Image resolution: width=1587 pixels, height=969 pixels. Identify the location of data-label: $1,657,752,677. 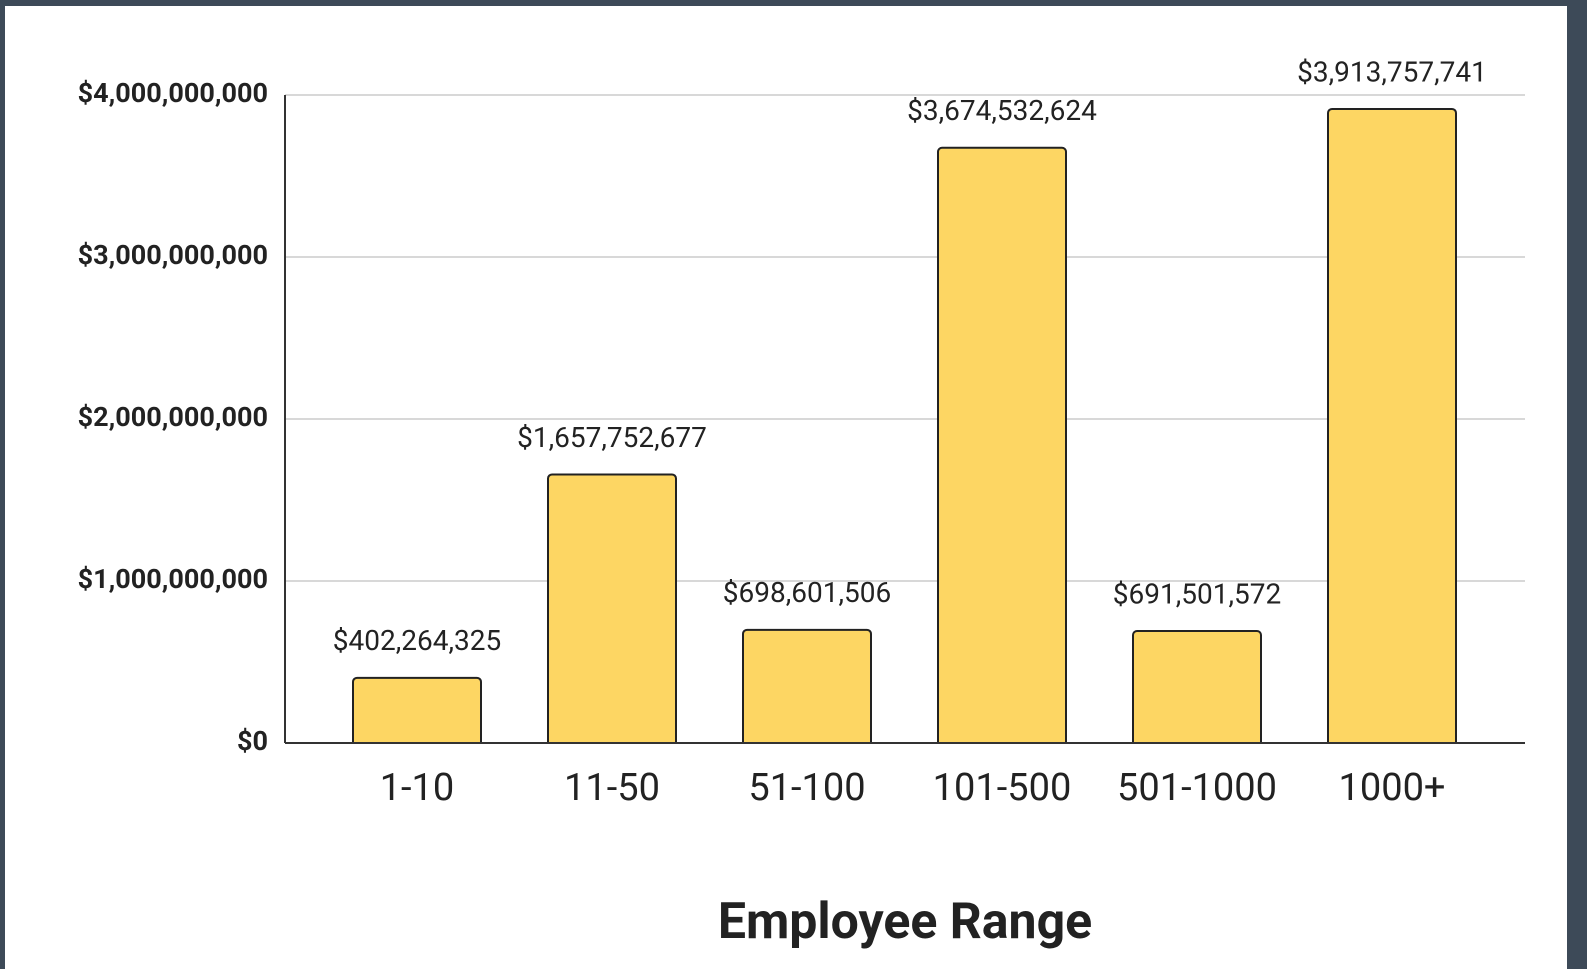
(612, 437).